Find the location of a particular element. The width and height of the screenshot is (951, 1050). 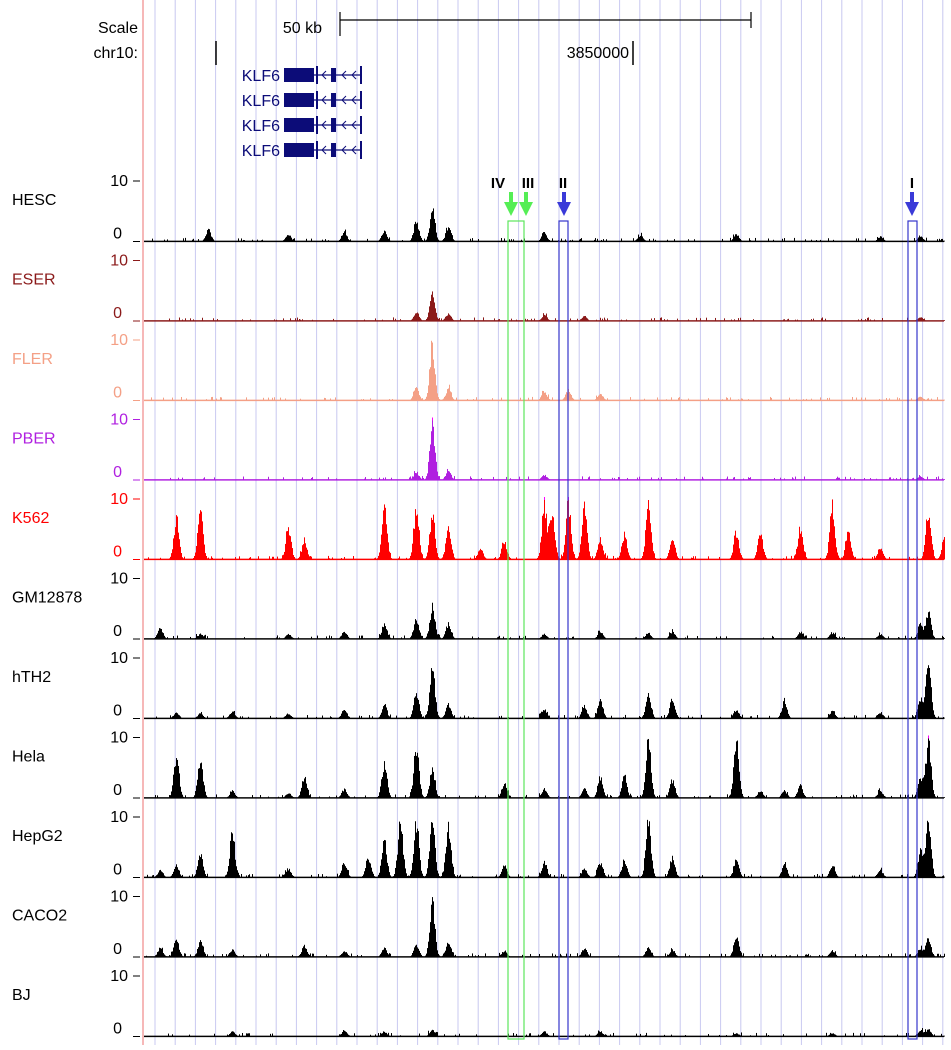

chrom-label: chr10: is located at coordinates (116, 53).